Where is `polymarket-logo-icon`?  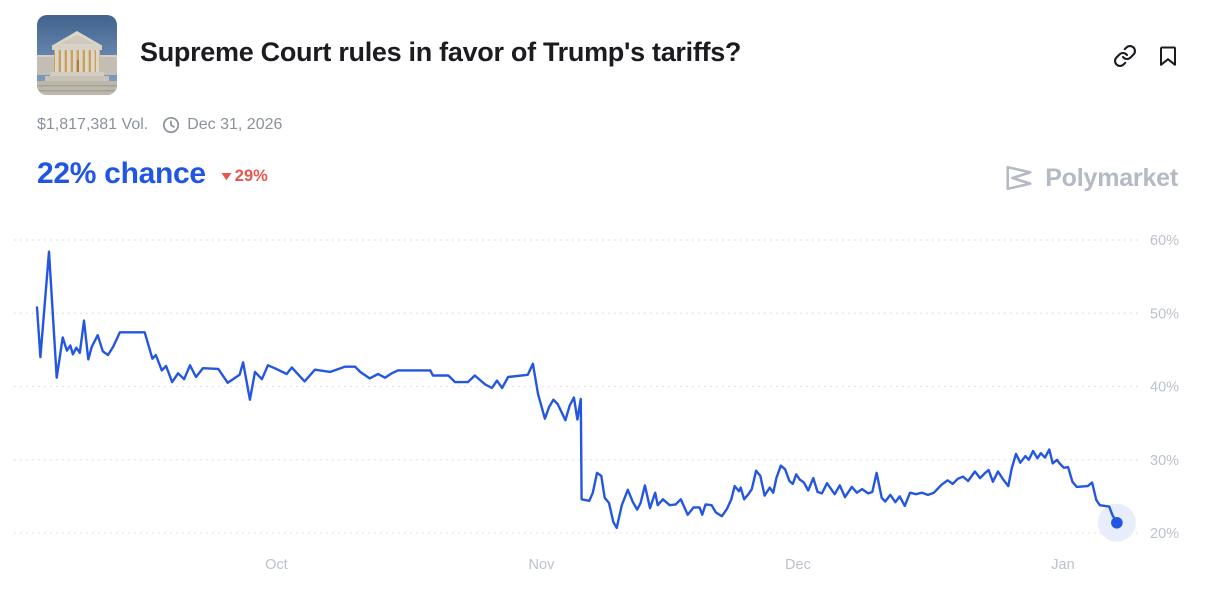
polymarket-logo-icon is located at coordinates (1019, 178).